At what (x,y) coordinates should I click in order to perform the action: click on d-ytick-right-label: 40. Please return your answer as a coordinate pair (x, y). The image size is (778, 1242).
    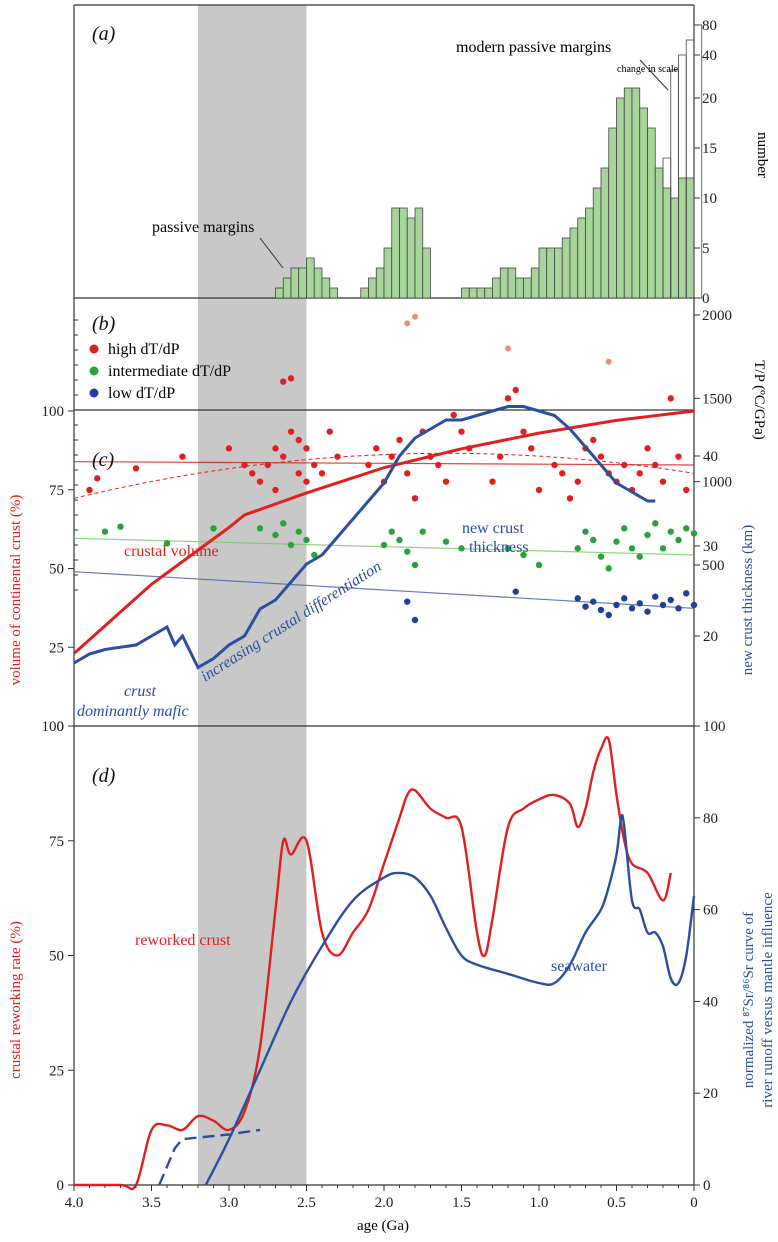
    Looking at the image, I should click on (710, 1002).